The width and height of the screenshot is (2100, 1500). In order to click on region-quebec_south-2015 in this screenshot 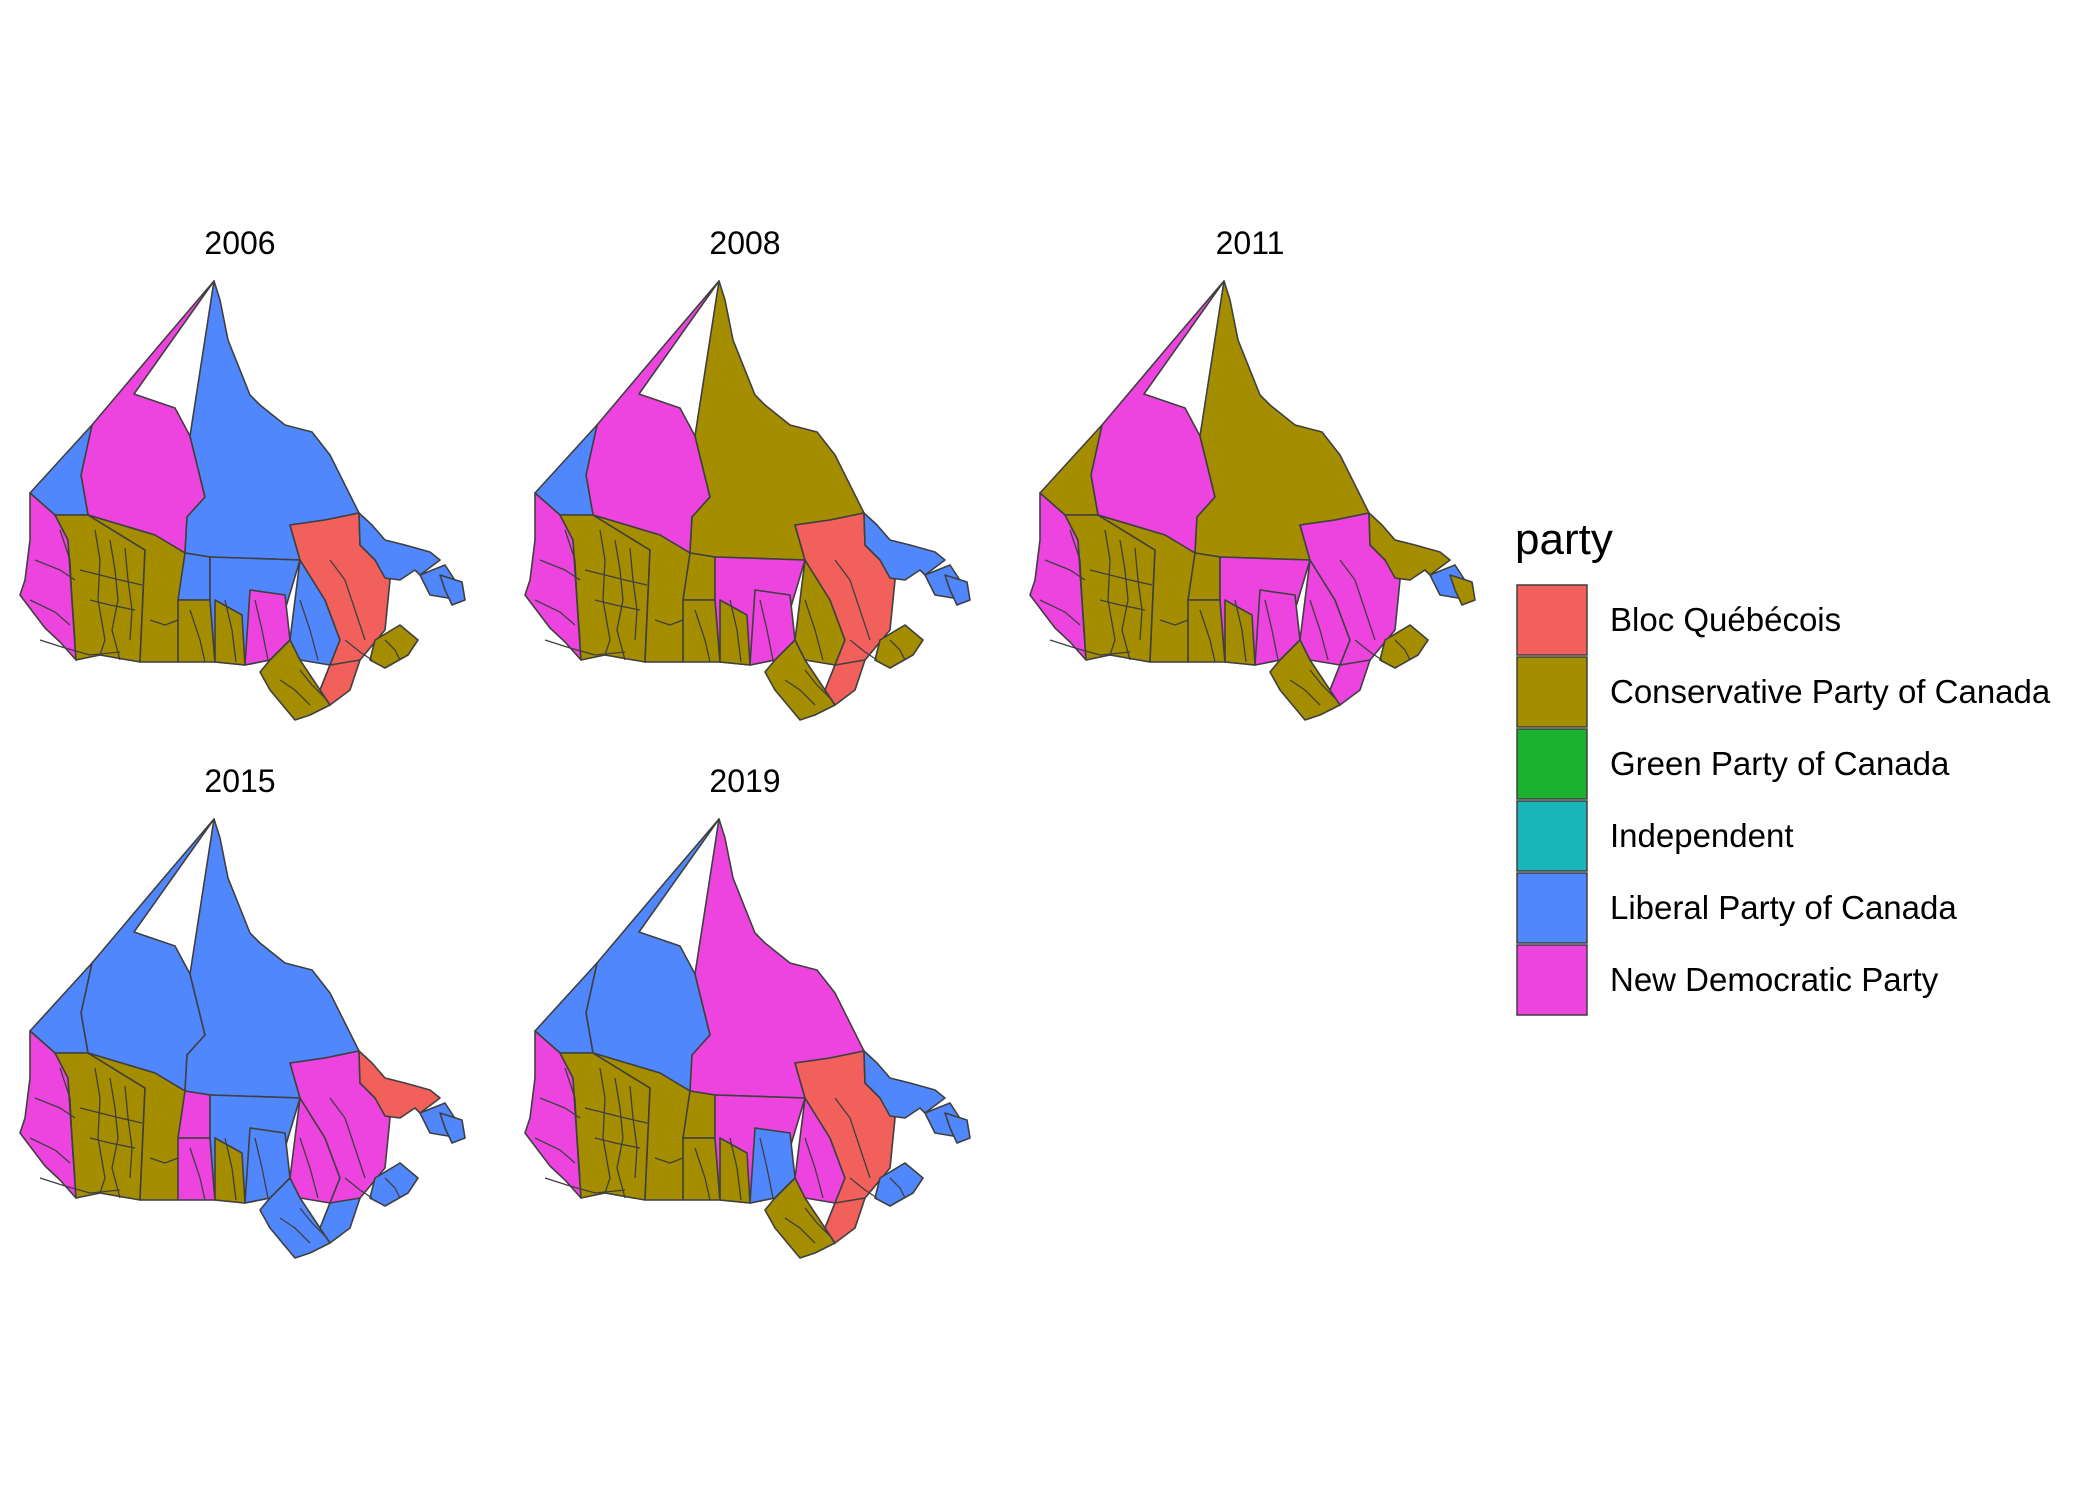, I will do `click(340, 1220)`.